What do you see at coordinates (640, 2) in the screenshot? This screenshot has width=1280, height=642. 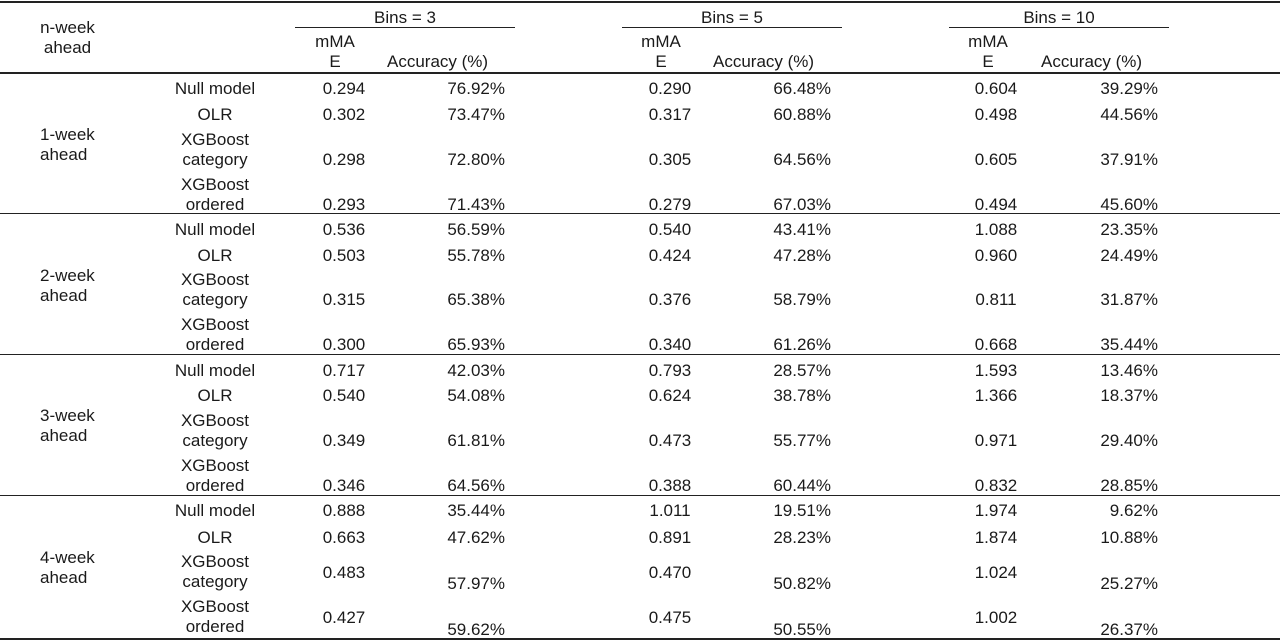 I see `top-rule` at bounding box center [640, 2].